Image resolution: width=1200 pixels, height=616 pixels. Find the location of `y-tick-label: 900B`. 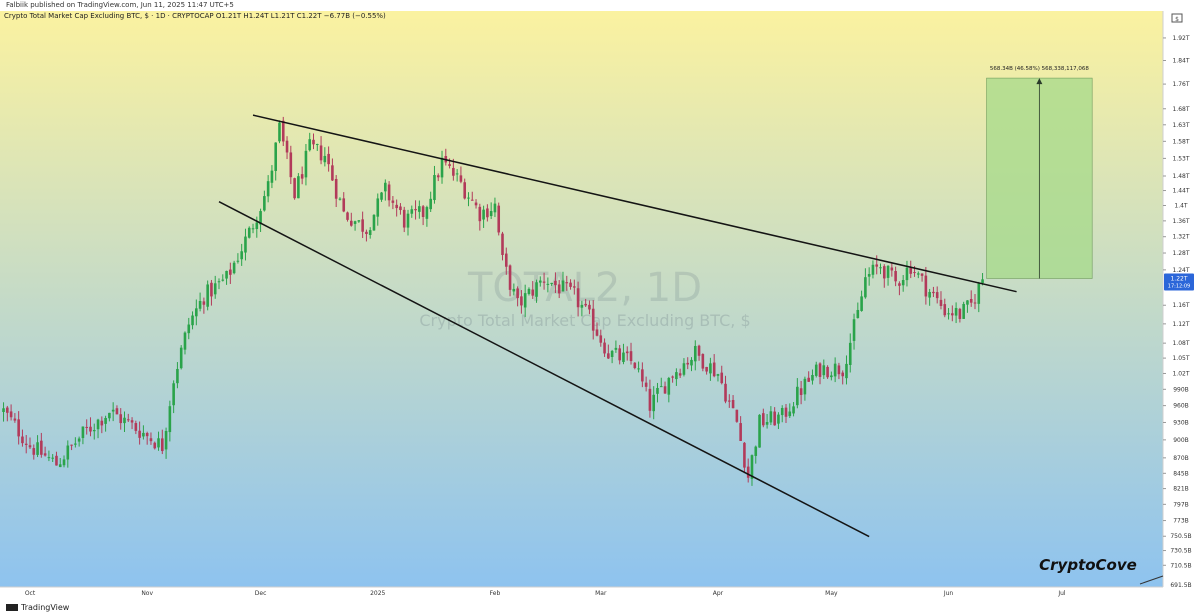

y-tick-label: 900B is located at coordinates (1181, 440).